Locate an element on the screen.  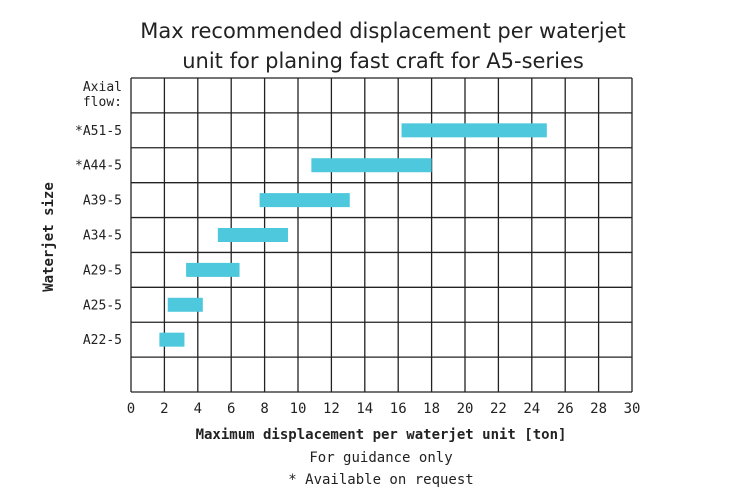
y-category-label: *A51-5 is located at coordinates (98, 131).